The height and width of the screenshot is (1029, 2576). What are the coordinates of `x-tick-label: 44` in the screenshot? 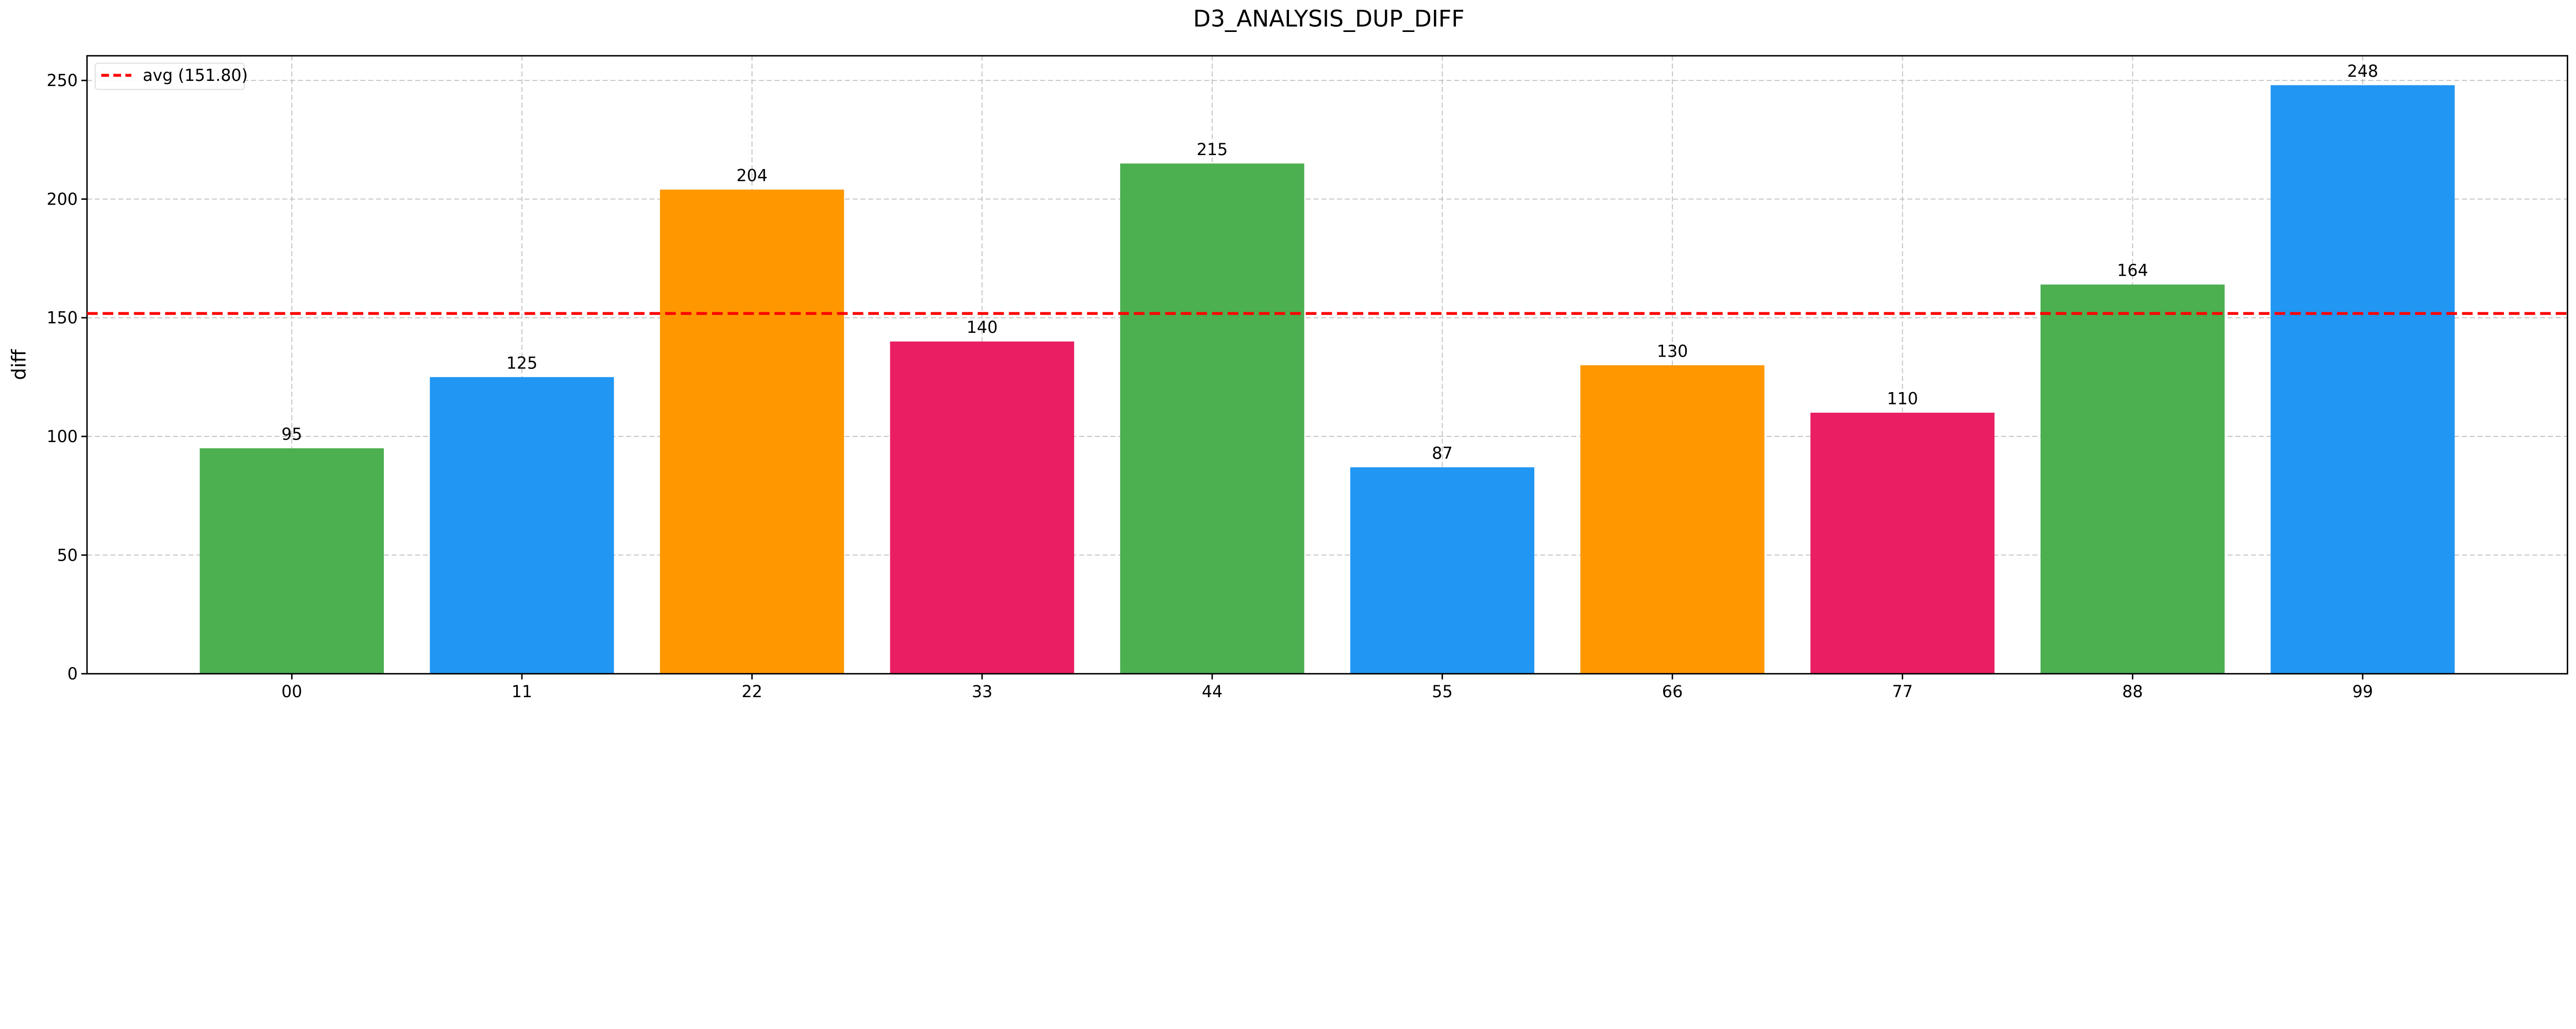 It's located at (1212, 692).